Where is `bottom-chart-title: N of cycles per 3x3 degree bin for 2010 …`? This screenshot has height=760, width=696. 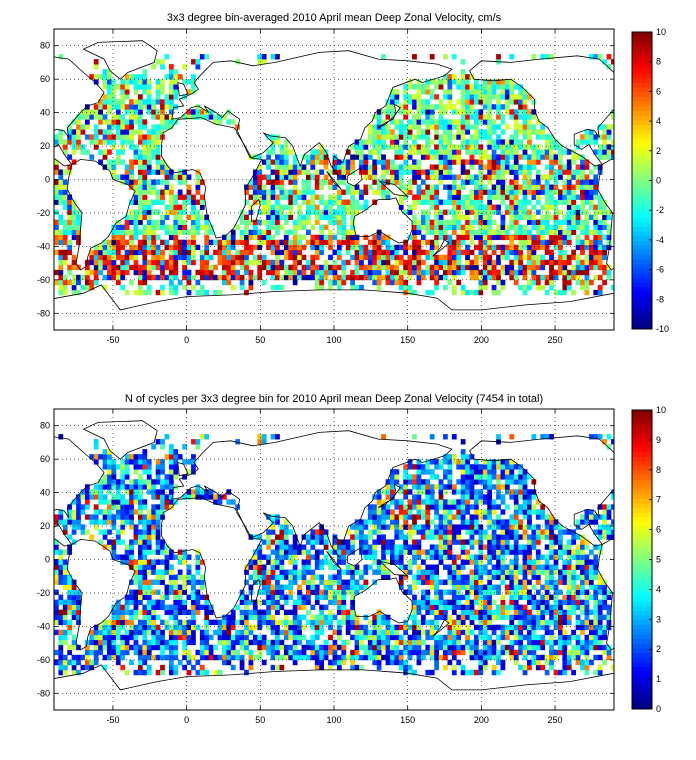
bottom-chart-title: N of cycles per 3x3 degree bin for 2010 … is located at coordinates (334, 399).